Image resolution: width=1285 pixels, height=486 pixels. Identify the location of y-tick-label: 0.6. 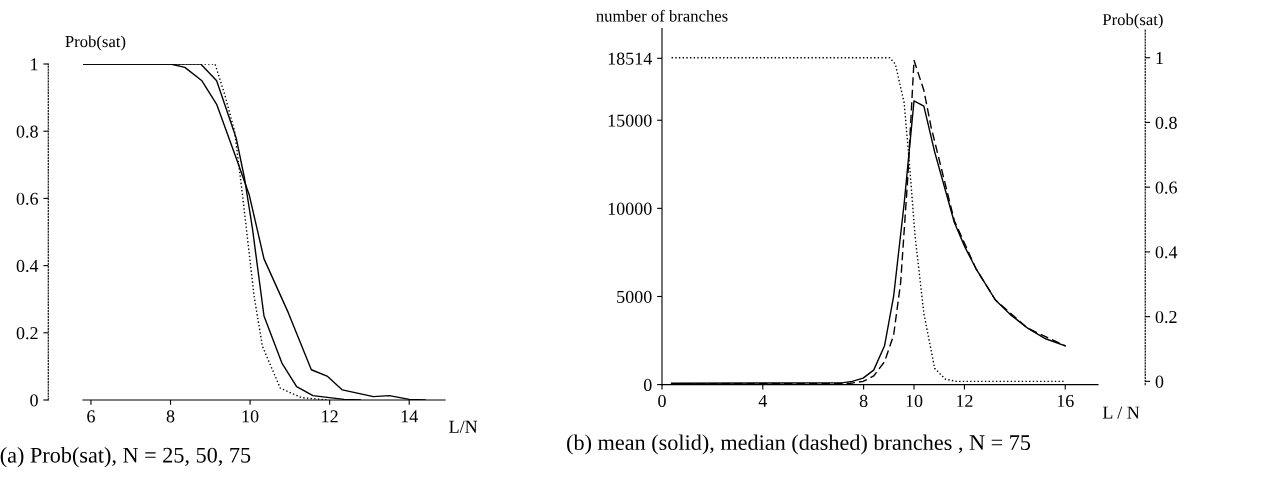
(27, 198).